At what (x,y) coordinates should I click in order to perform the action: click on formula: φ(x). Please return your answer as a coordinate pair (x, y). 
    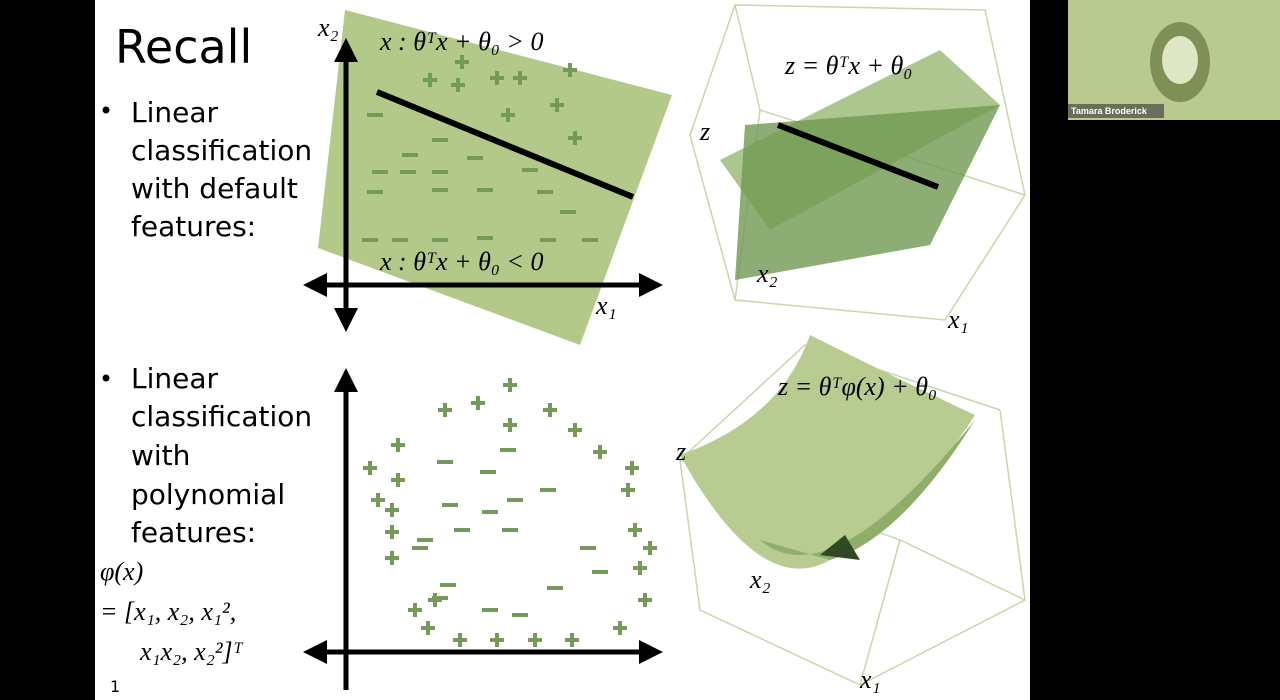
    Looking at the image, I should click on (121, 571).